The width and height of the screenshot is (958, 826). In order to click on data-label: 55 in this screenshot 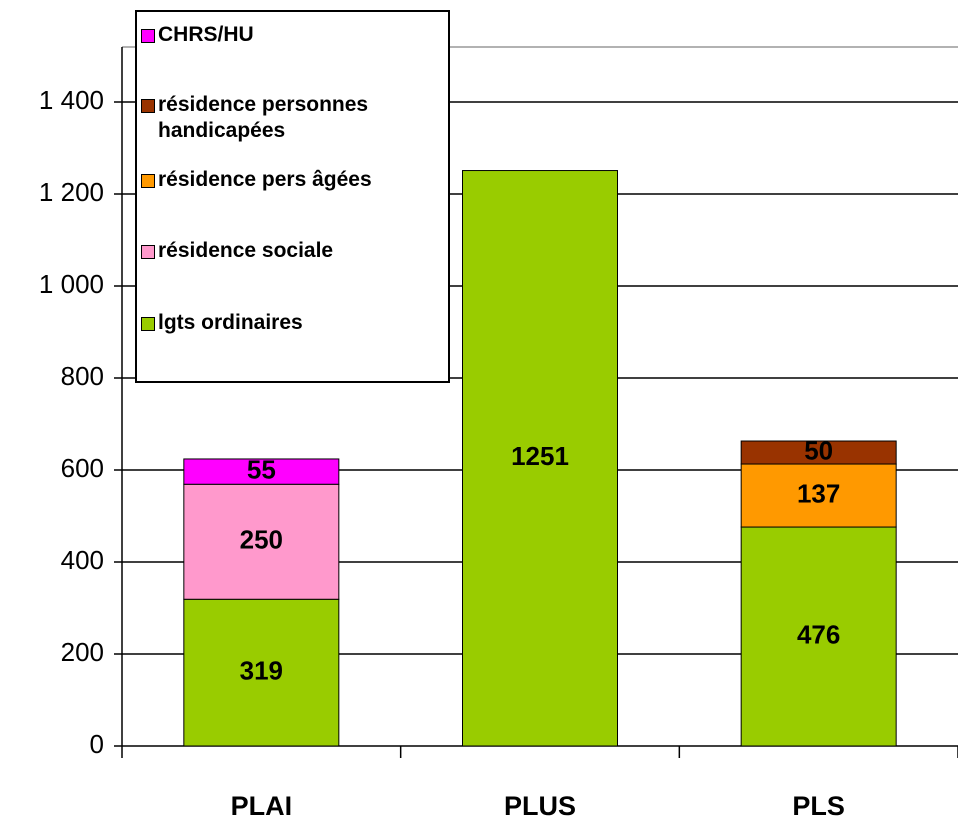, I will do `click(261, 469)`.